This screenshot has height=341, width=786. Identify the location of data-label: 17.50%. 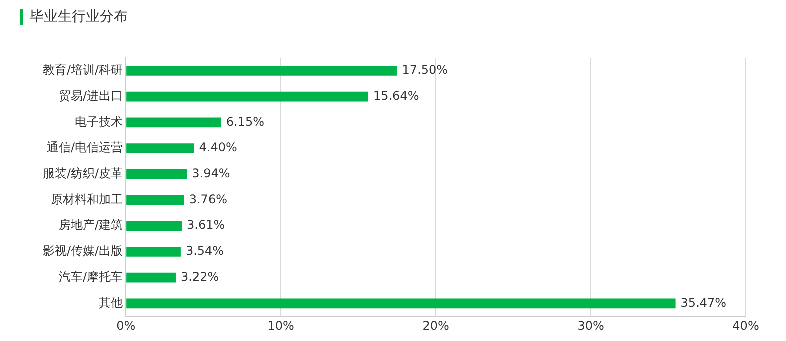
(425, 70).